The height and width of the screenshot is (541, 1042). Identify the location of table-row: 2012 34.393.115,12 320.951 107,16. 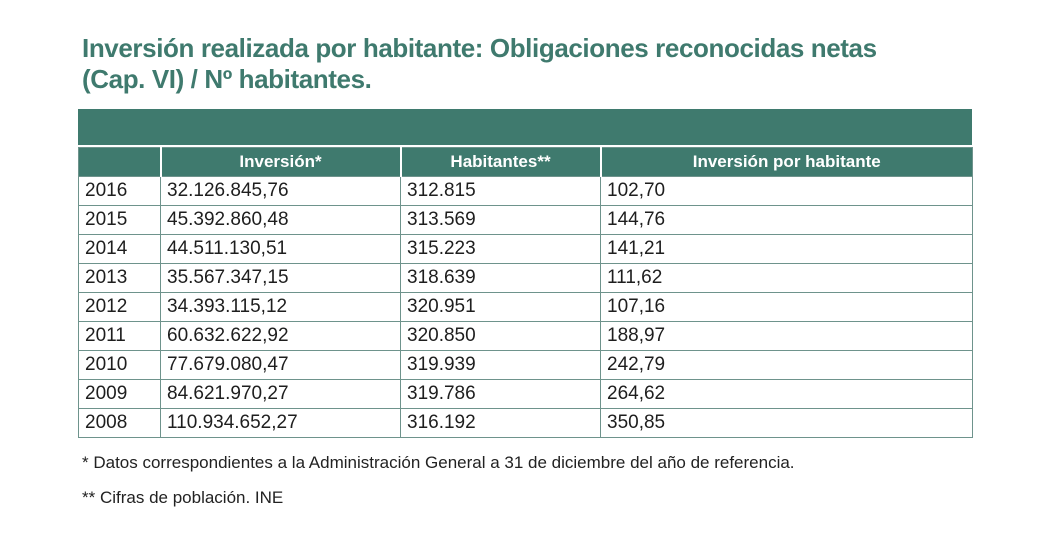
(525, 307).